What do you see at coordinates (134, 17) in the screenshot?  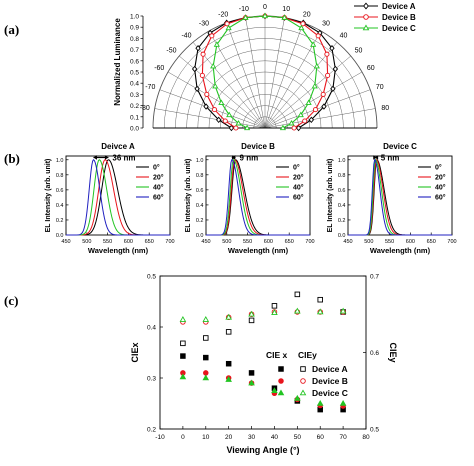 I see `radial-tick-label: 1.0` at bounding box center [134, 17].